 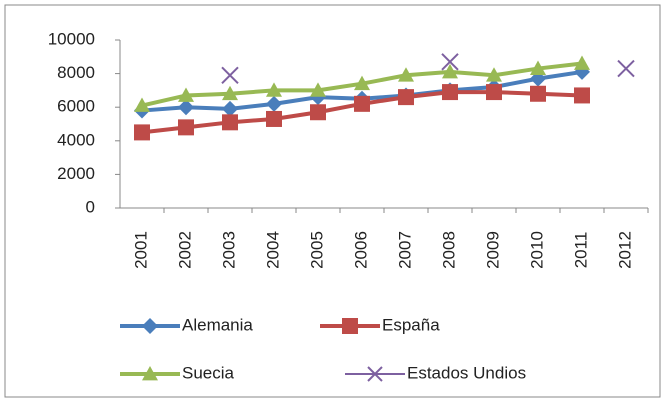 What do you see at coordinates (272, 250) in the screenshot?
I see `x-tick-label: 2004` at bounding box center [272, 250].